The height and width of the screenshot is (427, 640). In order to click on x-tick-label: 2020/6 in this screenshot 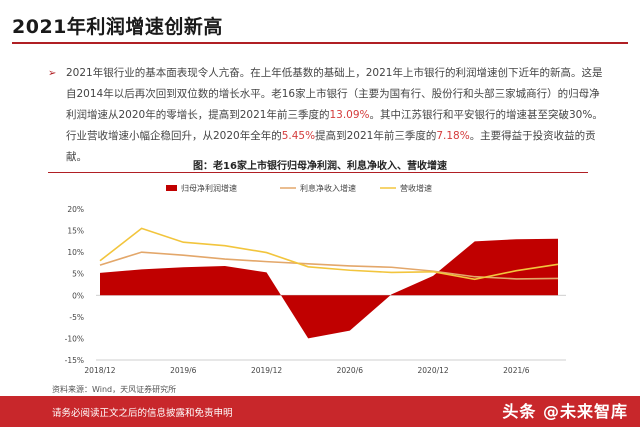, I will do `click(350, 370)`.